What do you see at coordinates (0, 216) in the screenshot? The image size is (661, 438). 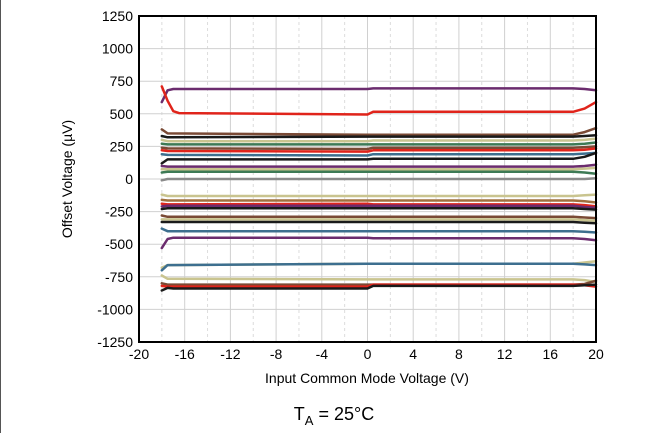 I see `page-left-border` at bounding box center [0, 216].